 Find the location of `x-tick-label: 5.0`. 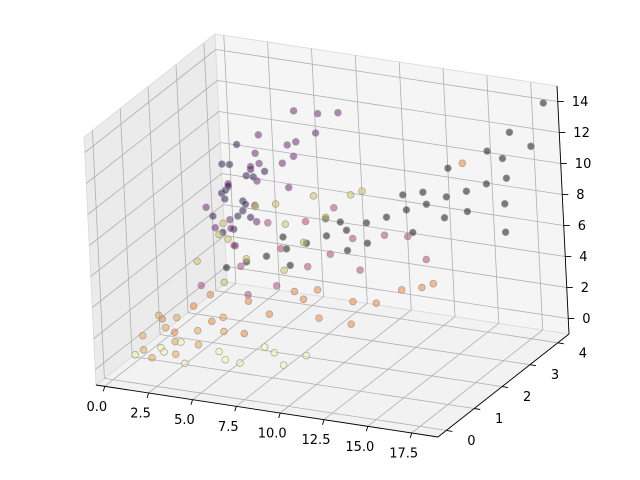

x-tick-label: 5.0 is located at coordinates (184, 420).